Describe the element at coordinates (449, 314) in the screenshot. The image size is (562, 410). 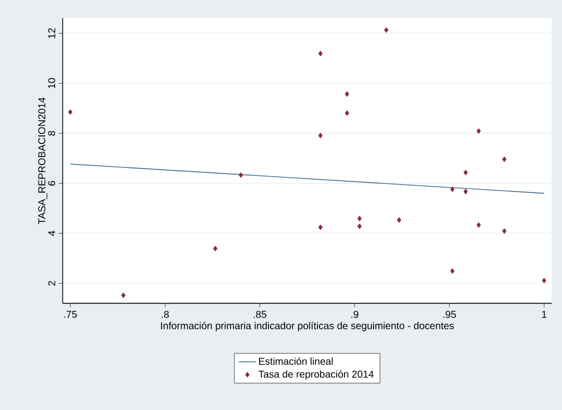
I see `x-tick-label: .95` at that location.